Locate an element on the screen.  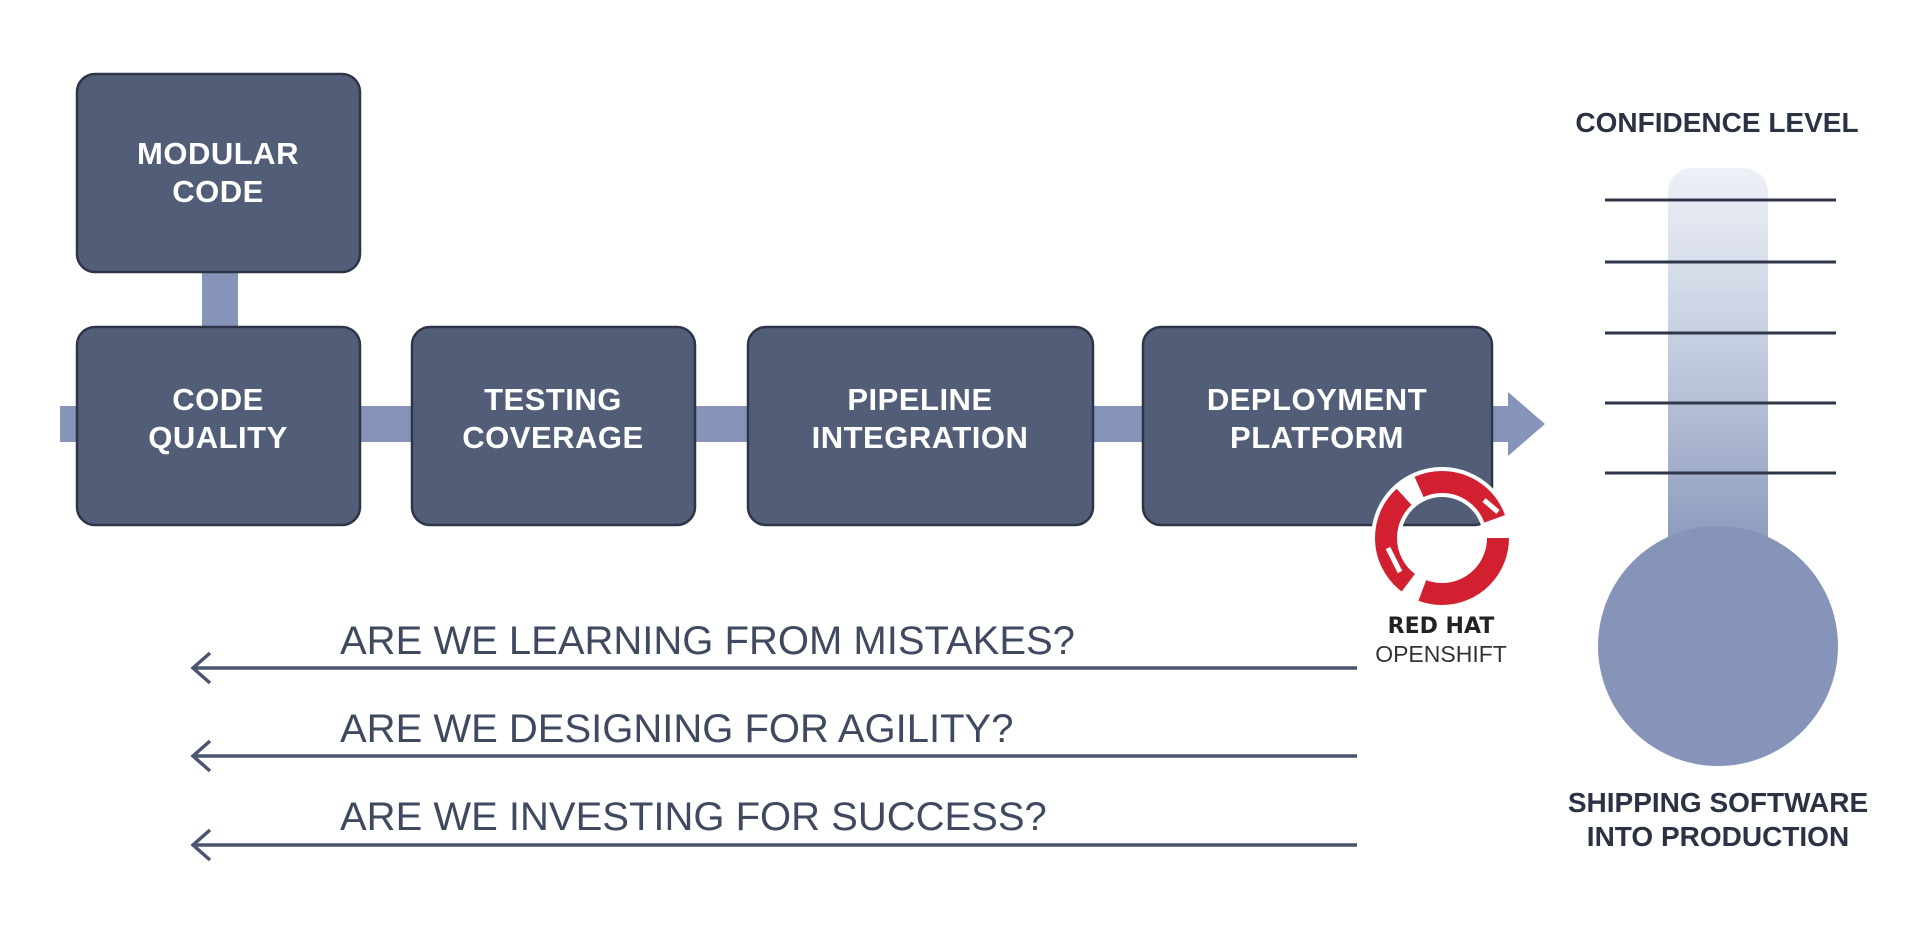
arrow-right-icon is located at coordinates (1526, 424).